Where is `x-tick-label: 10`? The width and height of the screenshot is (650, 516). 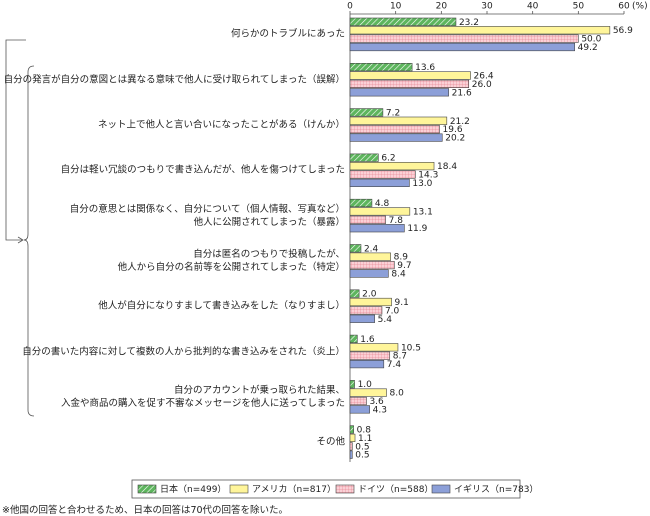
x-tick-label: 10 is located at coordinates (396, 7).